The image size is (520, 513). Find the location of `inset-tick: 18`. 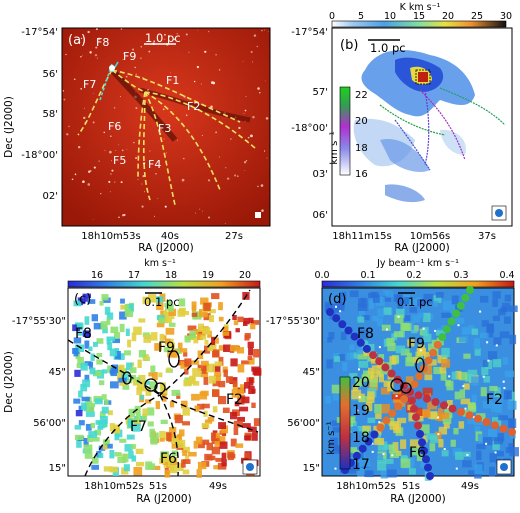

inset-tick: 18 is located at coordinates (361, 148).